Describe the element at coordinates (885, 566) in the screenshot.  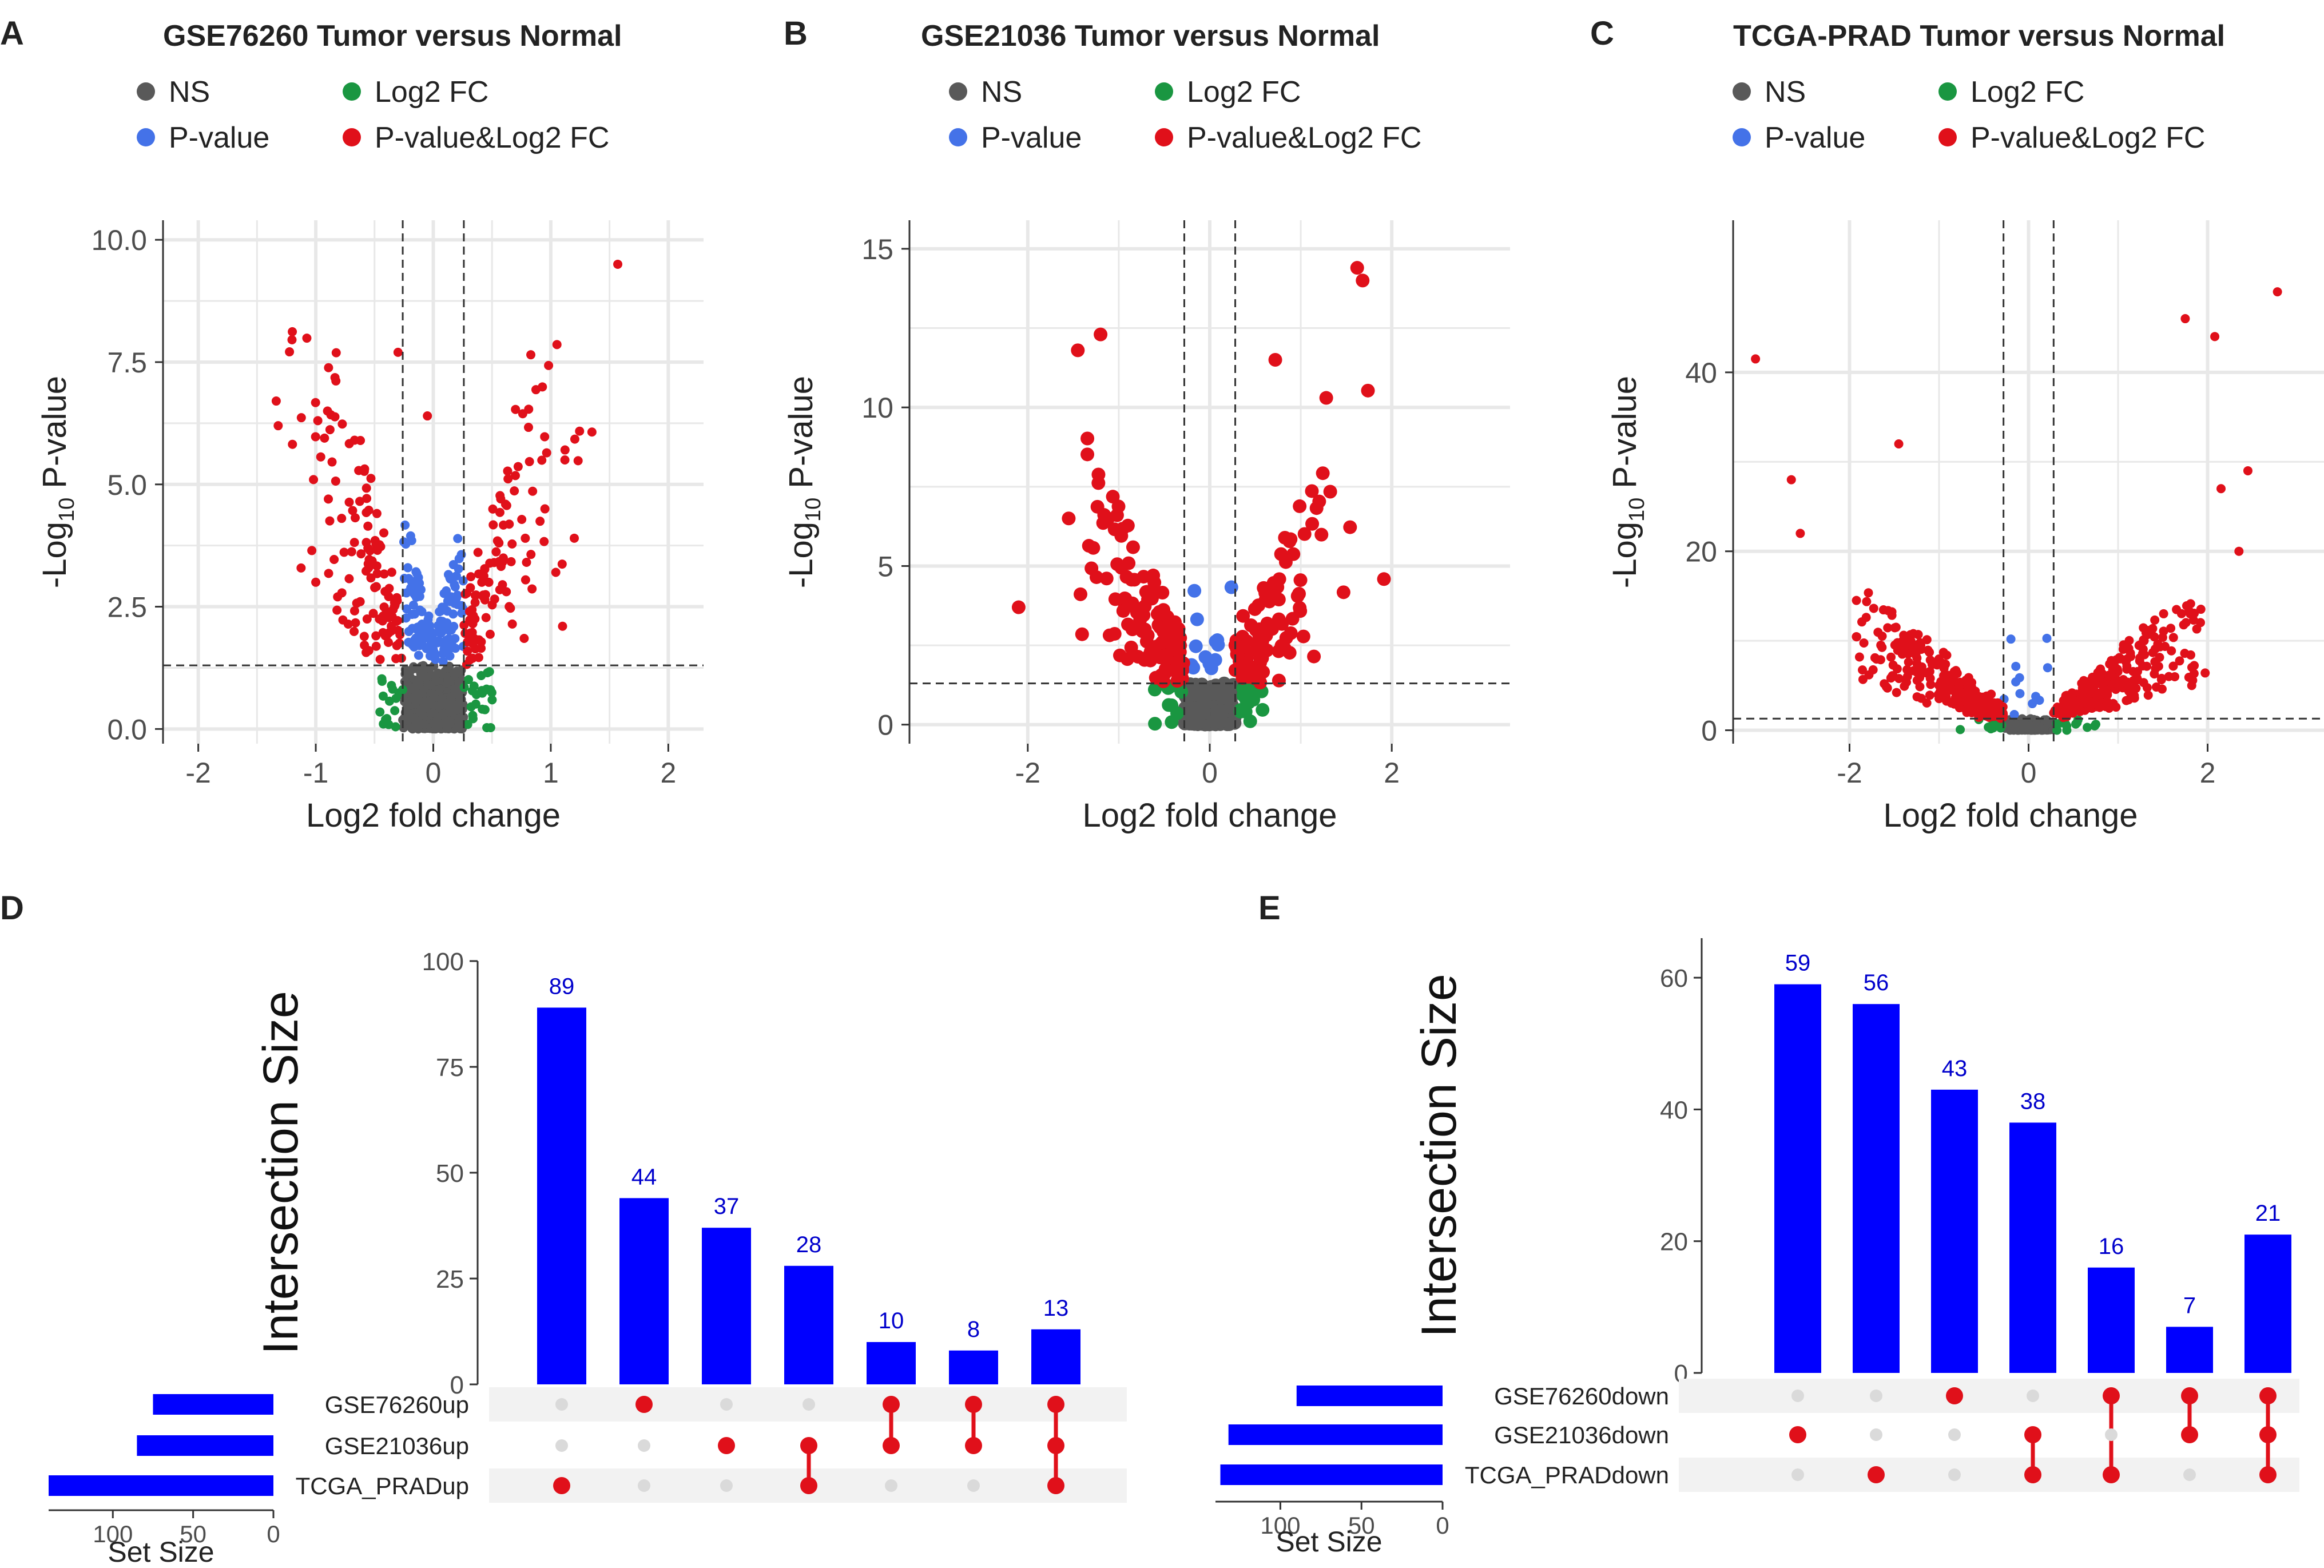
I see `y-tick-label: 5` at that location.